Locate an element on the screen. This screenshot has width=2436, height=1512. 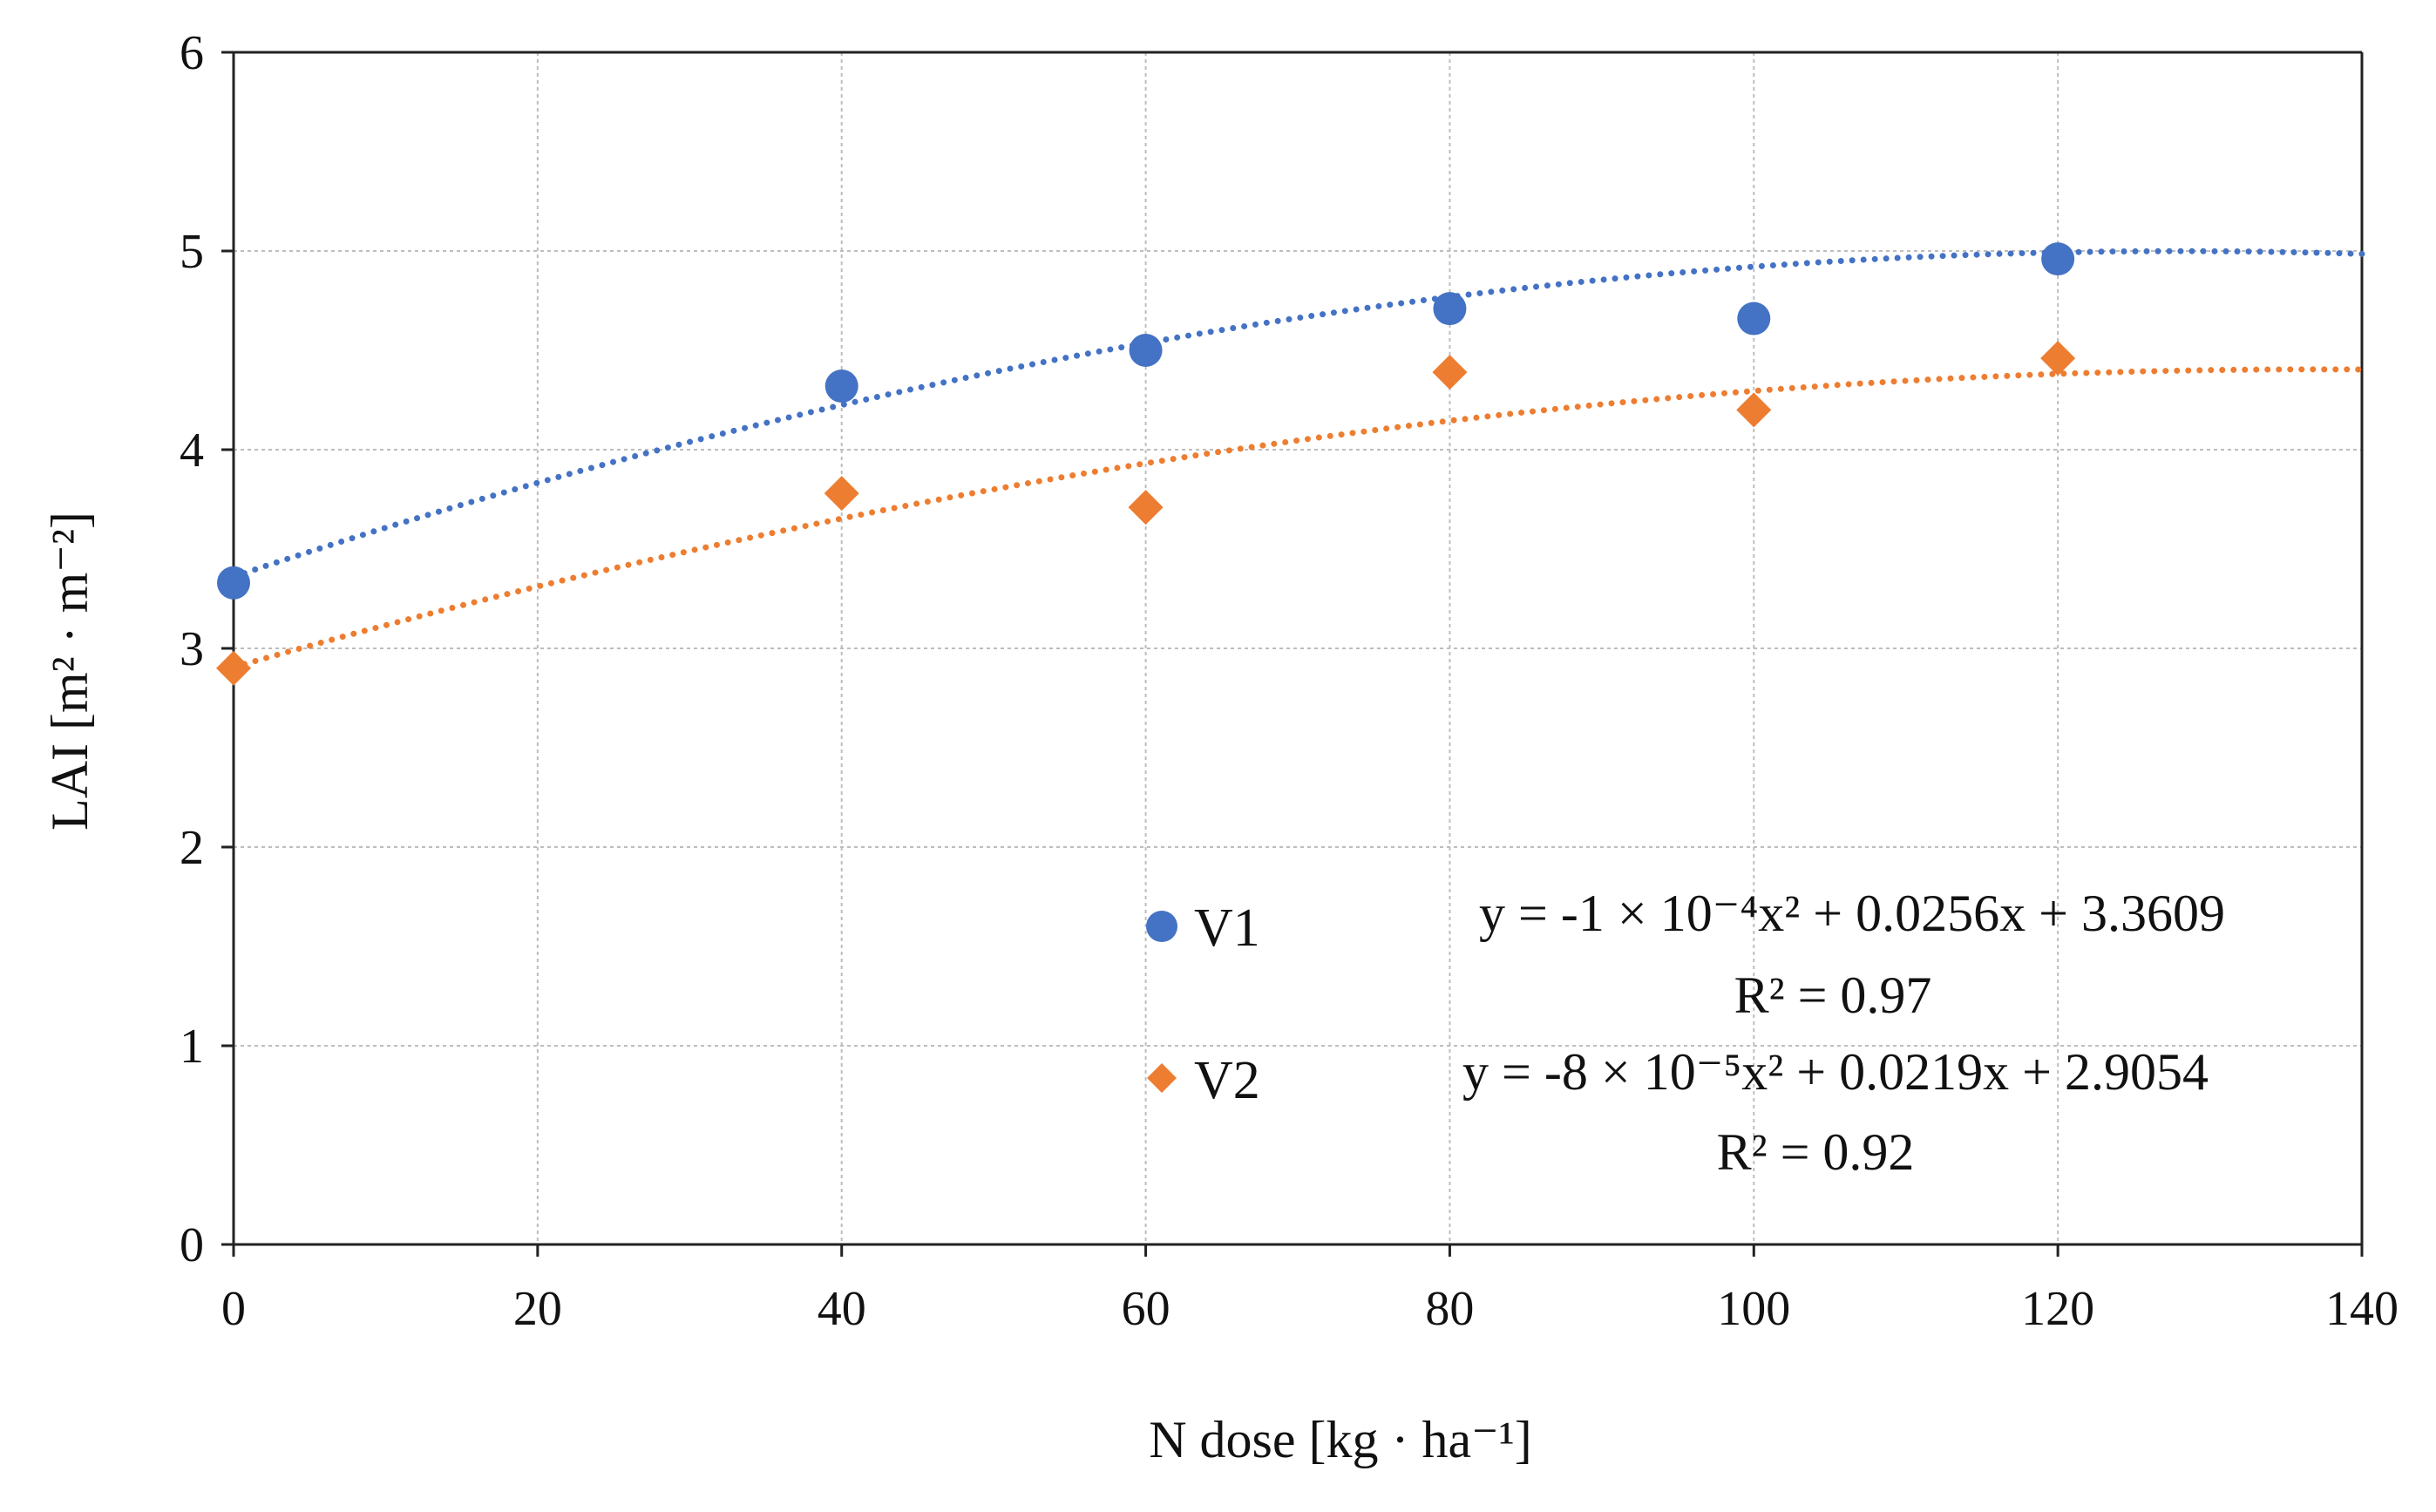
trendline-equation-v2: y = -8 × 10⁻⁵x² + 0.0219x + 2.9054 is located at coordinates (1835, 1072).